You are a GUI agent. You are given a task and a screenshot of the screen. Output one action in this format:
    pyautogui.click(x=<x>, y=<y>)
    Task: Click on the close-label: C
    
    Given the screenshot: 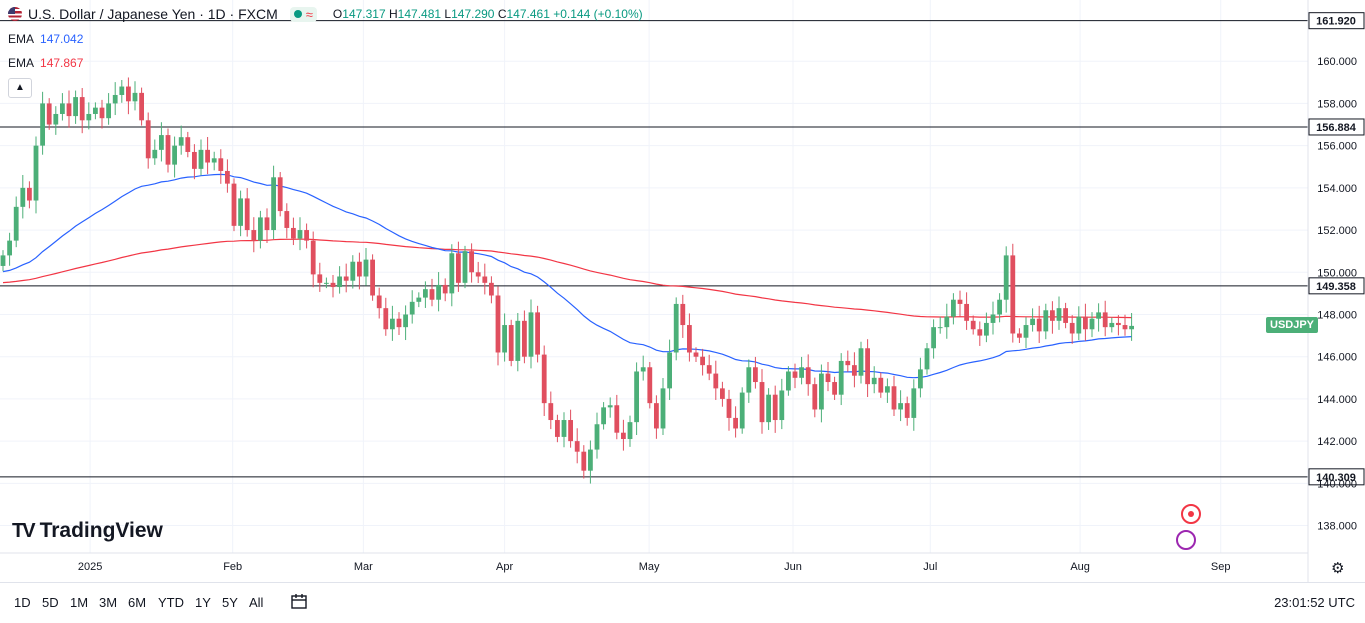 What is the action you would take?
    pyautogui.click(x=502, y=14)
    